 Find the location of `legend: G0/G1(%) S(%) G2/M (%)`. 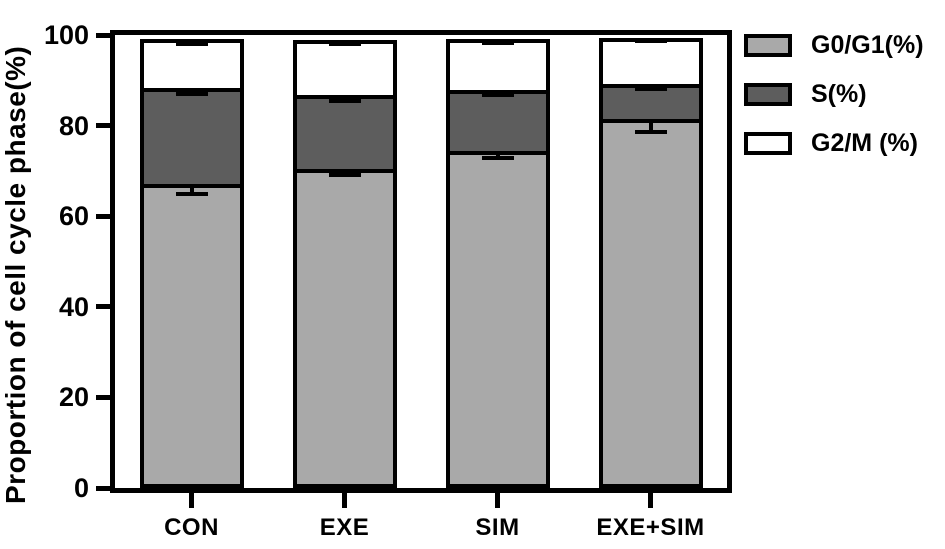

legend: G0/G1(%) S(%) G2/M (%) is located at coordinates (834, 104).